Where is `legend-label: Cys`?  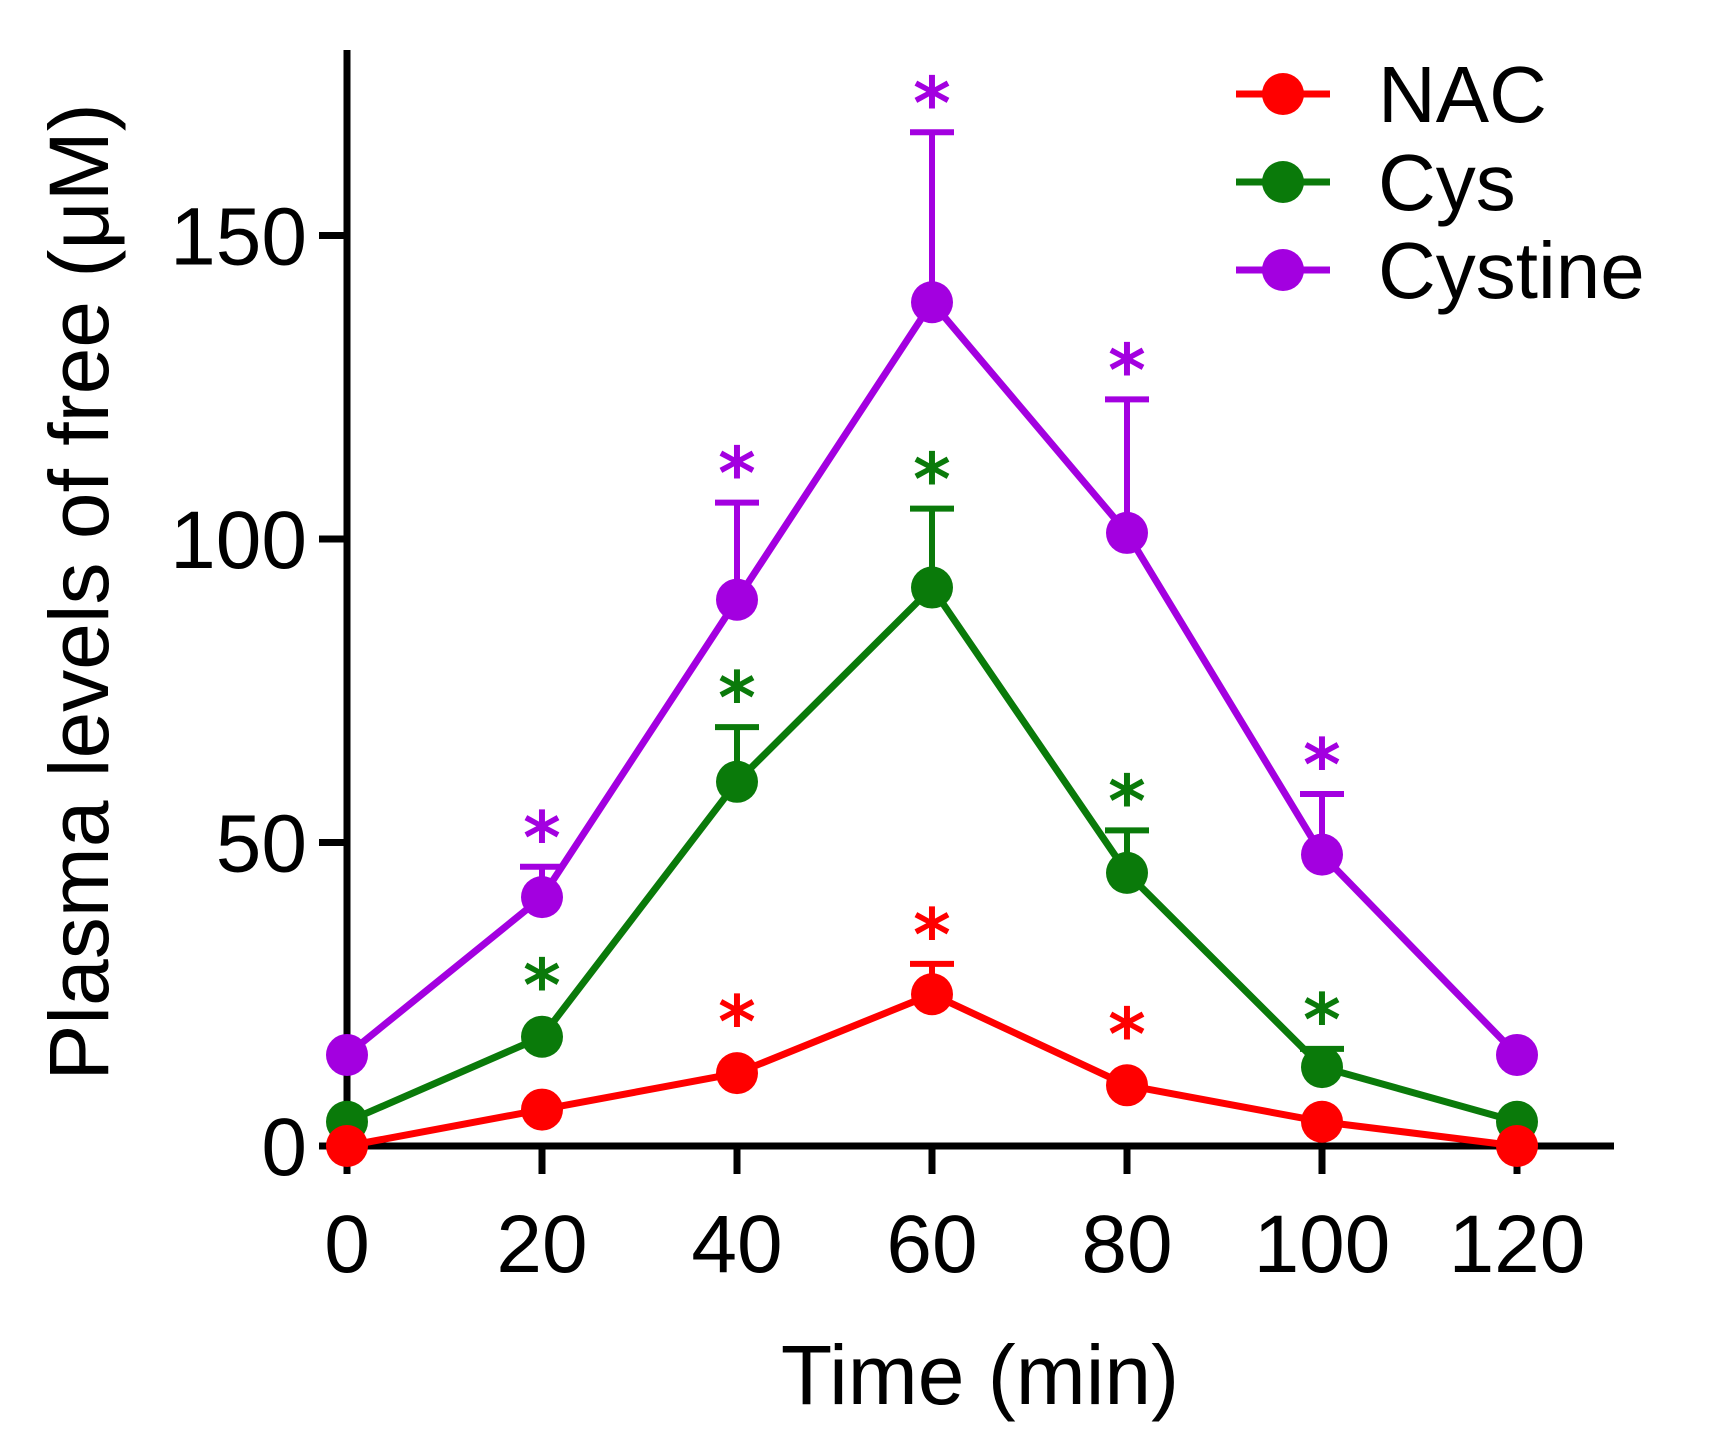 legend-label: Cys is located at coordinates (1447, 182).